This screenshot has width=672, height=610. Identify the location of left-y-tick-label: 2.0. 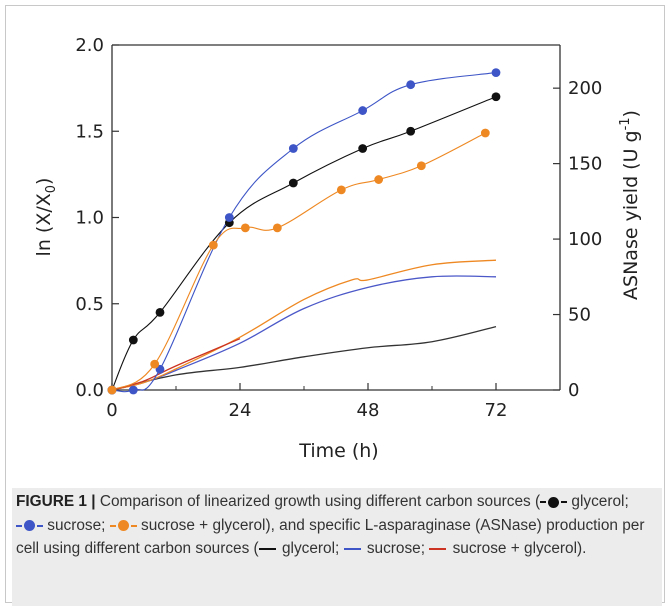
(89, 45).